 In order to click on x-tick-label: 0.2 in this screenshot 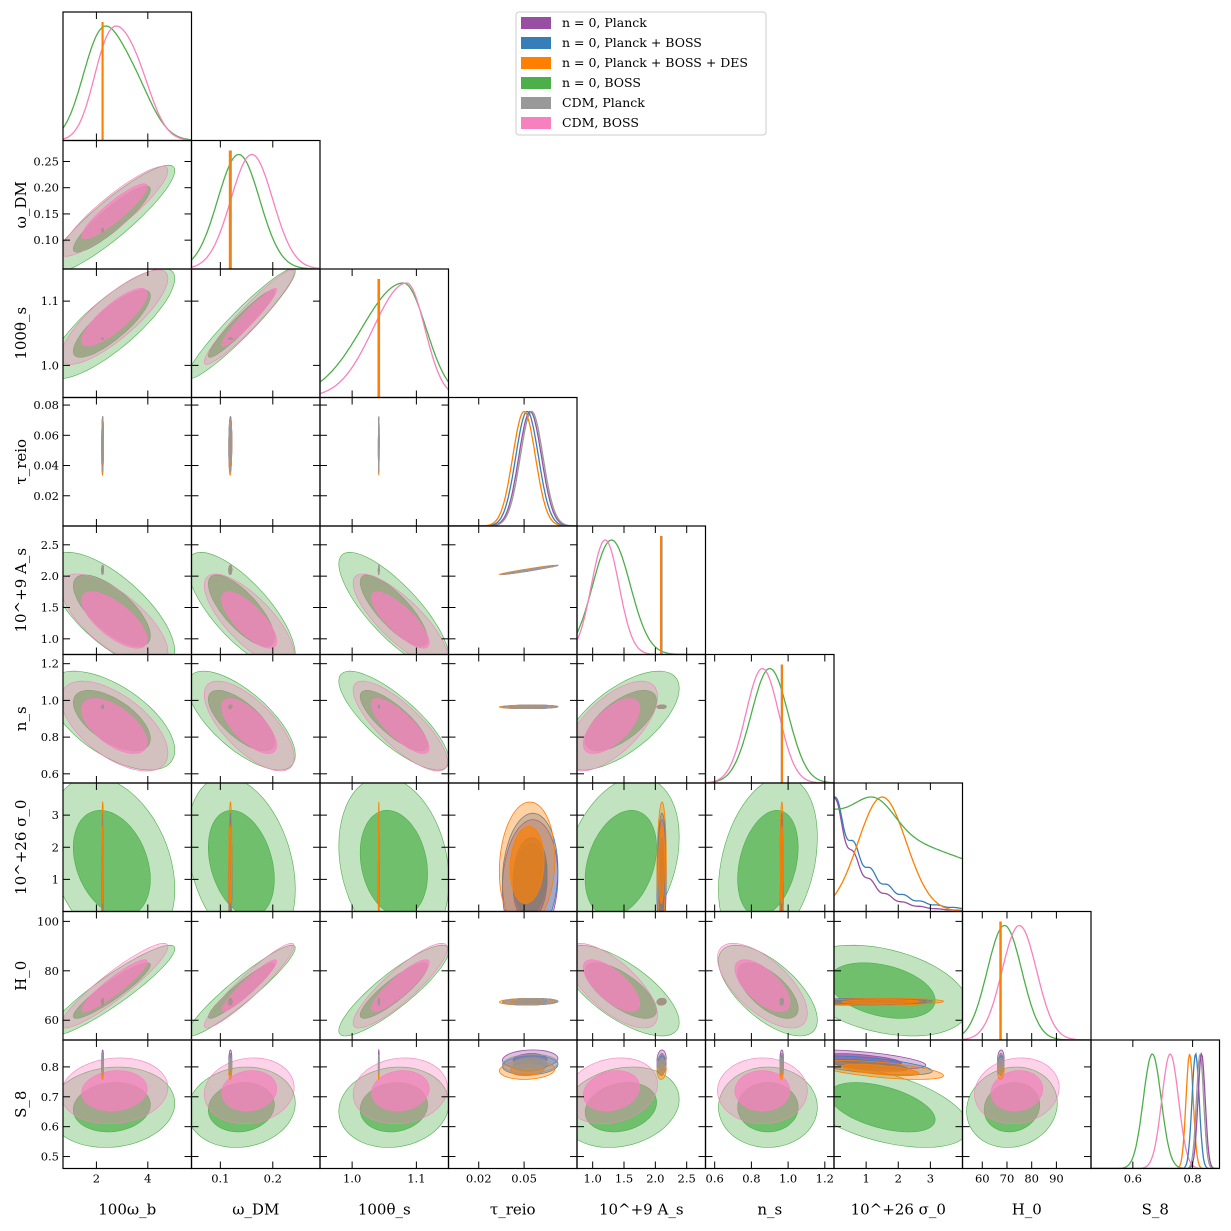, I will do `click(273, 1179)`.